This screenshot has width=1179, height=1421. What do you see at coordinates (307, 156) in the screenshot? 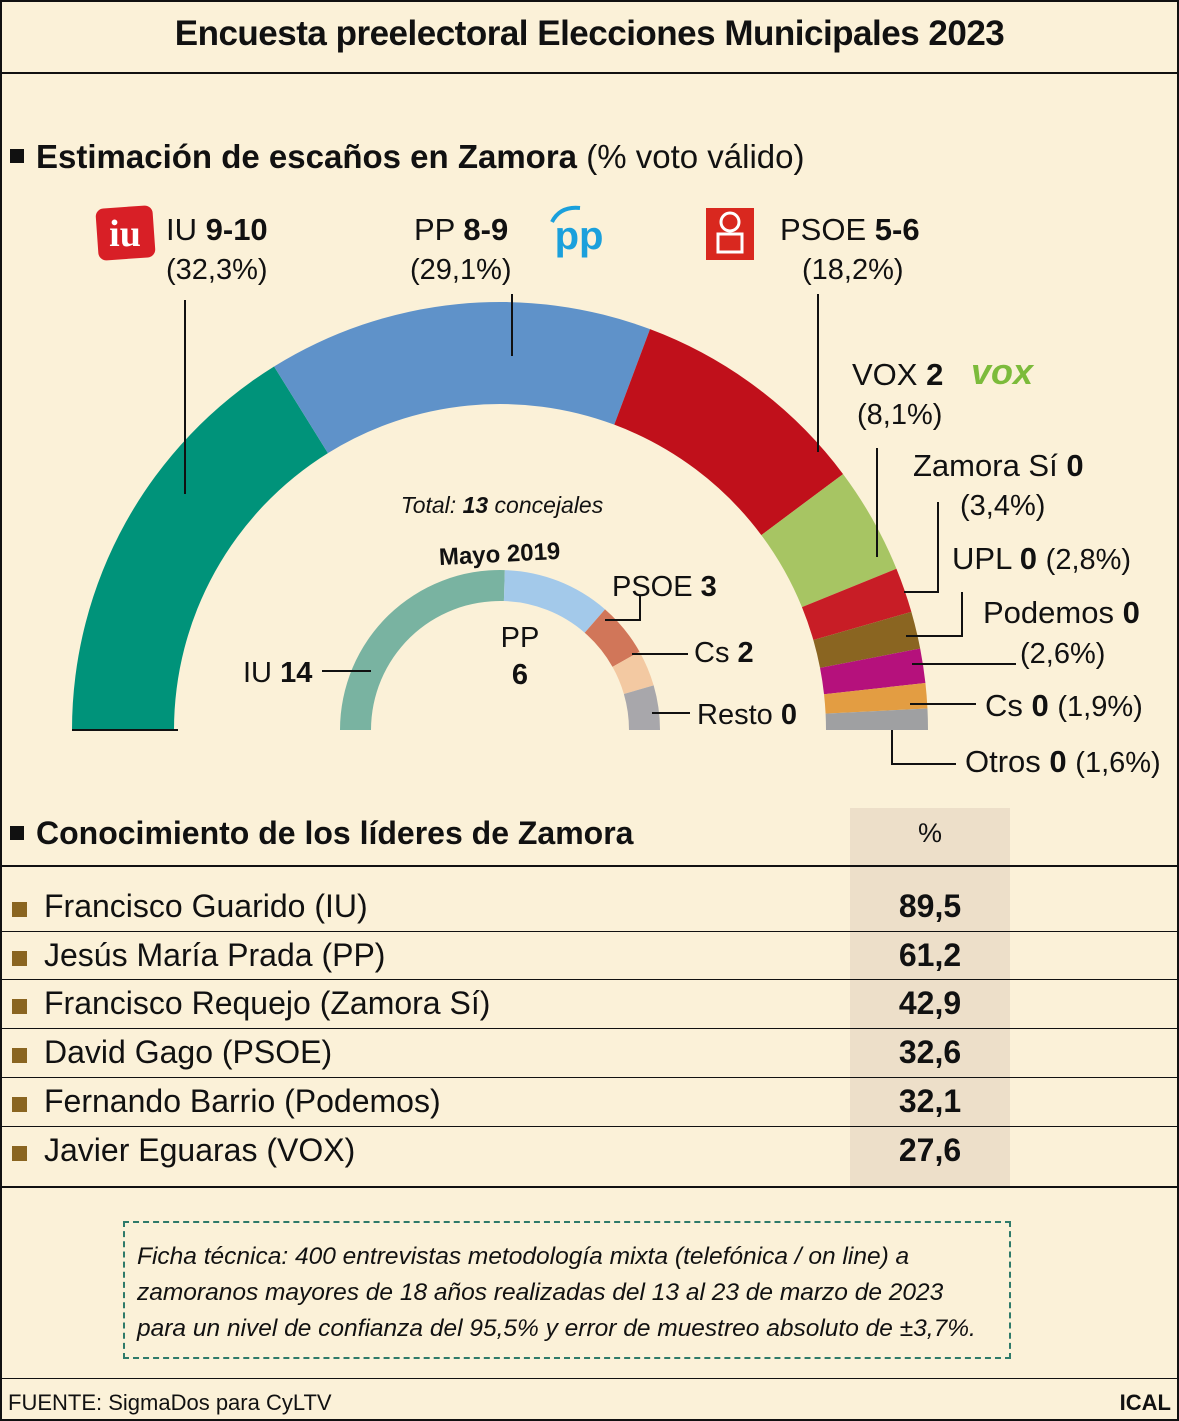
I see `section-seats-title: Estimación de escaños en Zamora` at bounding box center [307, 156].